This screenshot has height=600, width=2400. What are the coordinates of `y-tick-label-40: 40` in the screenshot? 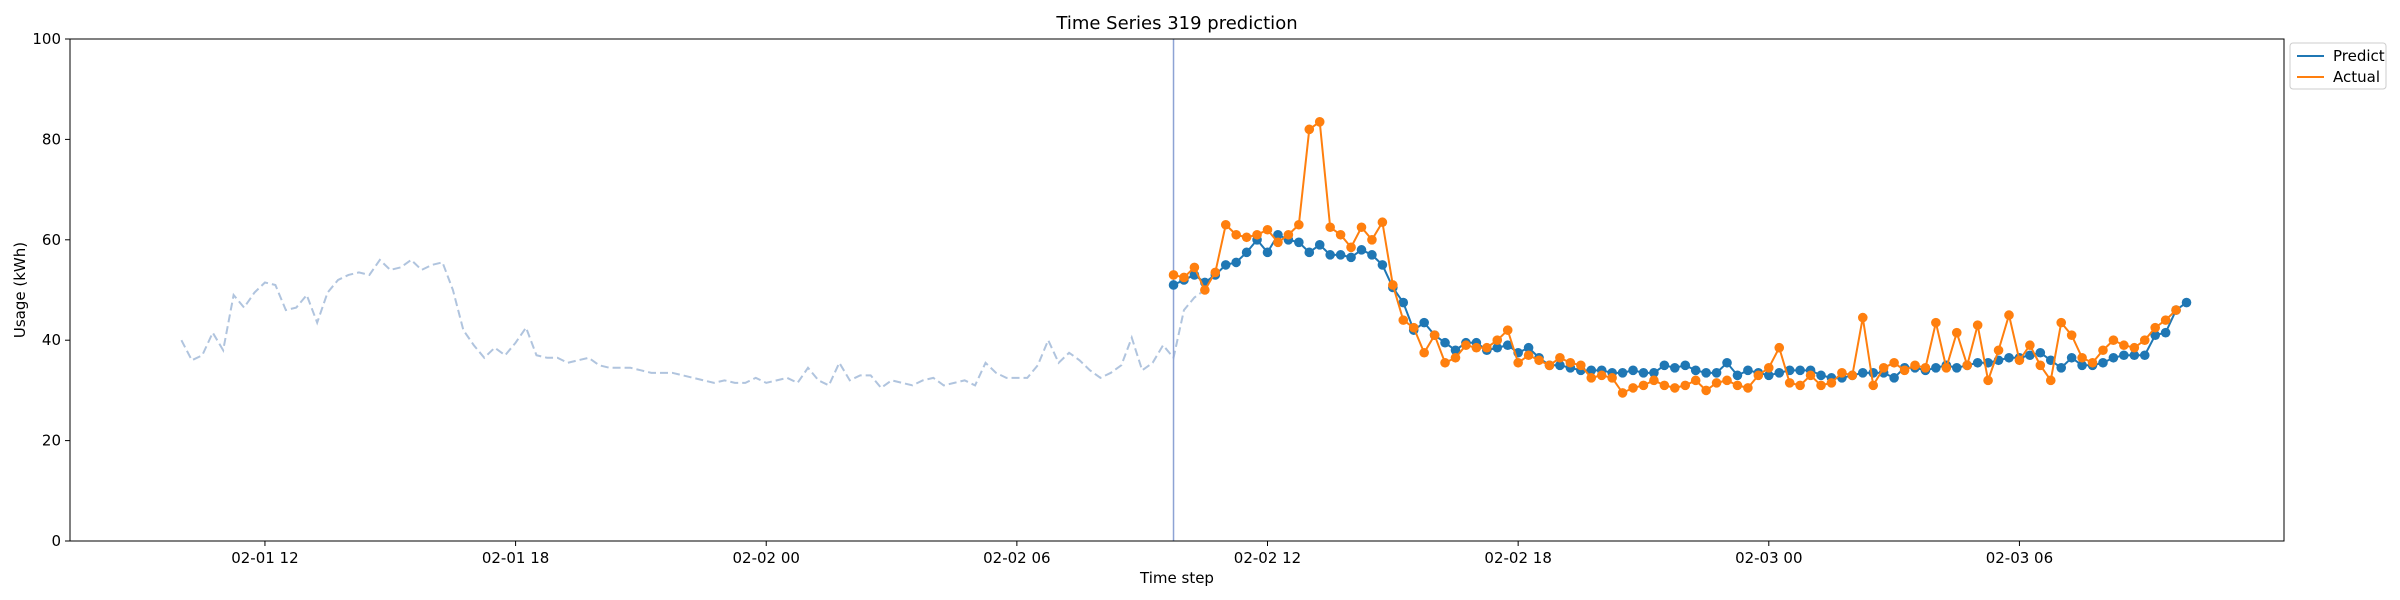 It's located at (51, 340).